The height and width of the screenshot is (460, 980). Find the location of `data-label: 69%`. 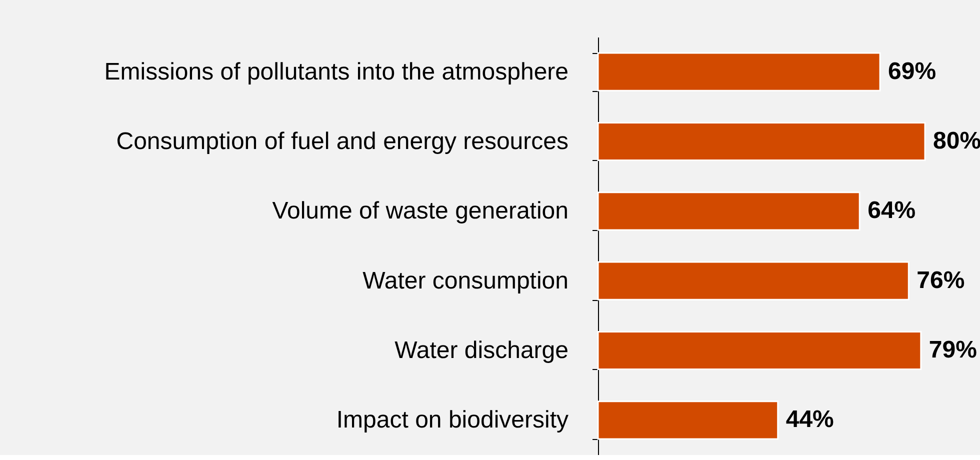

data-label: 69% is located at coordinates (912, 71).